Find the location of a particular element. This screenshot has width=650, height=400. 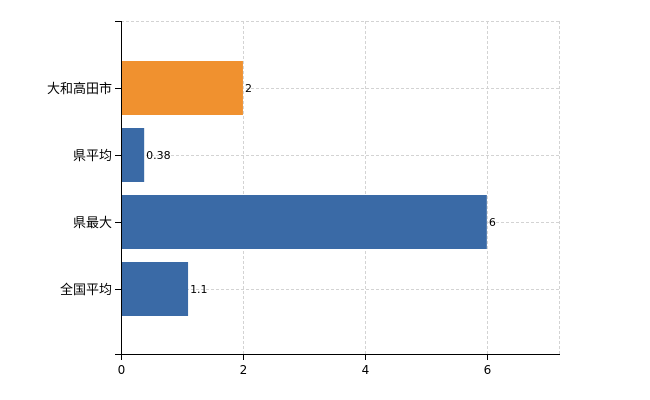

category-label: 県最大 is located at coordinates (92, 223).